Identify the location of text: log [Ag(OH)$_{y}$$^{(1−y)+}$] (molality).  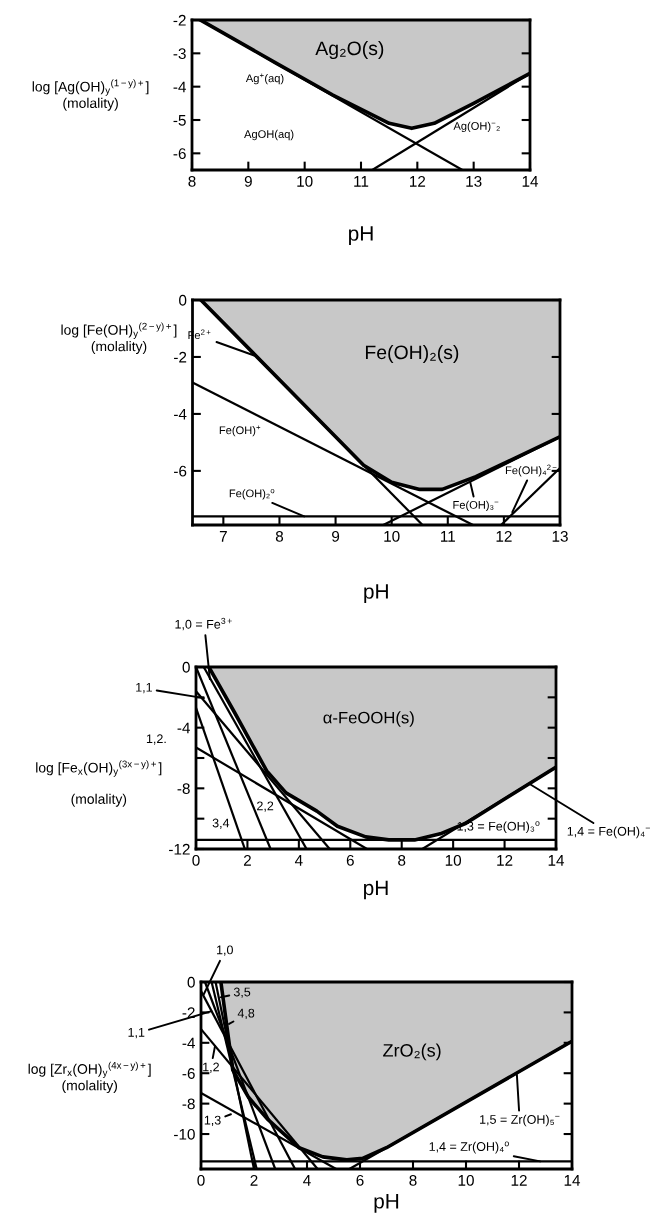
(90, 95).